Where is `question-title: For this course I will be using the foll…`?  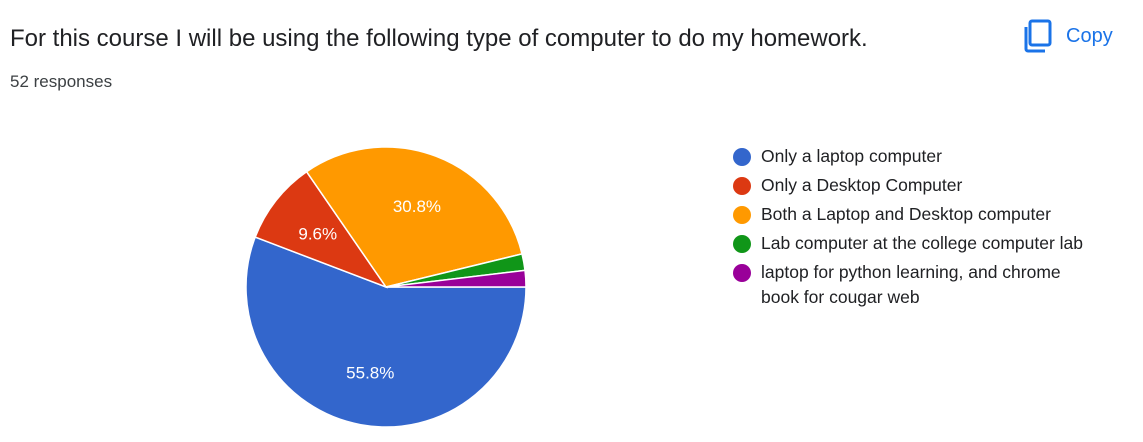
question-title: For this course I will be using the foll… is located at coordinates (439, 38).